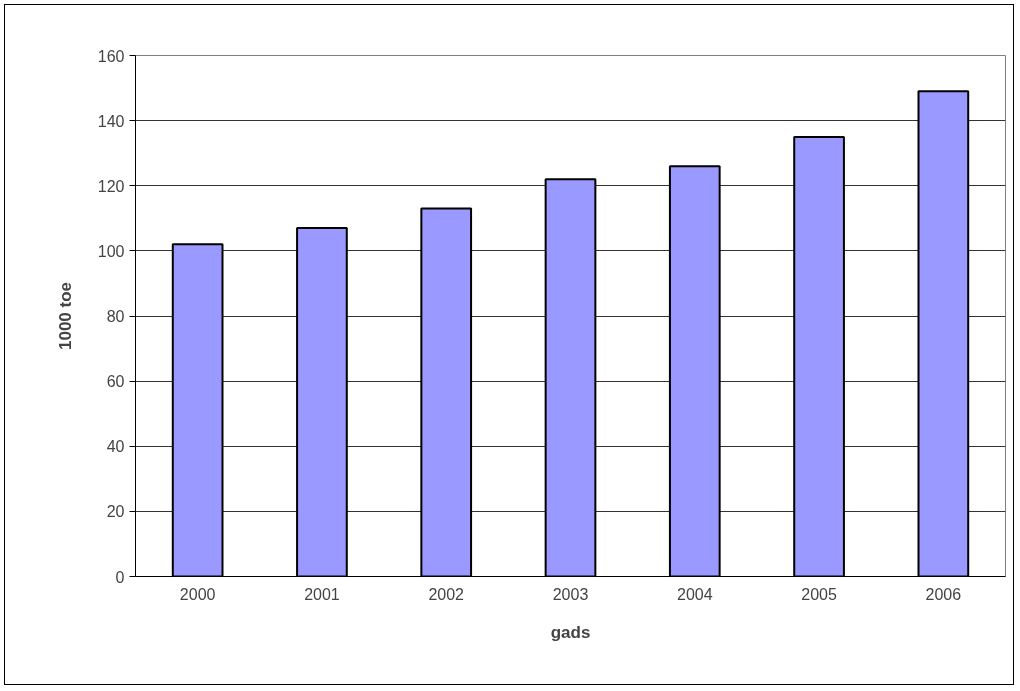 This screenshot has width=1020, height=691. Describe the element at coordinates (115, 316) in the screenshot. I see `y-tick-label: 80` at that location.